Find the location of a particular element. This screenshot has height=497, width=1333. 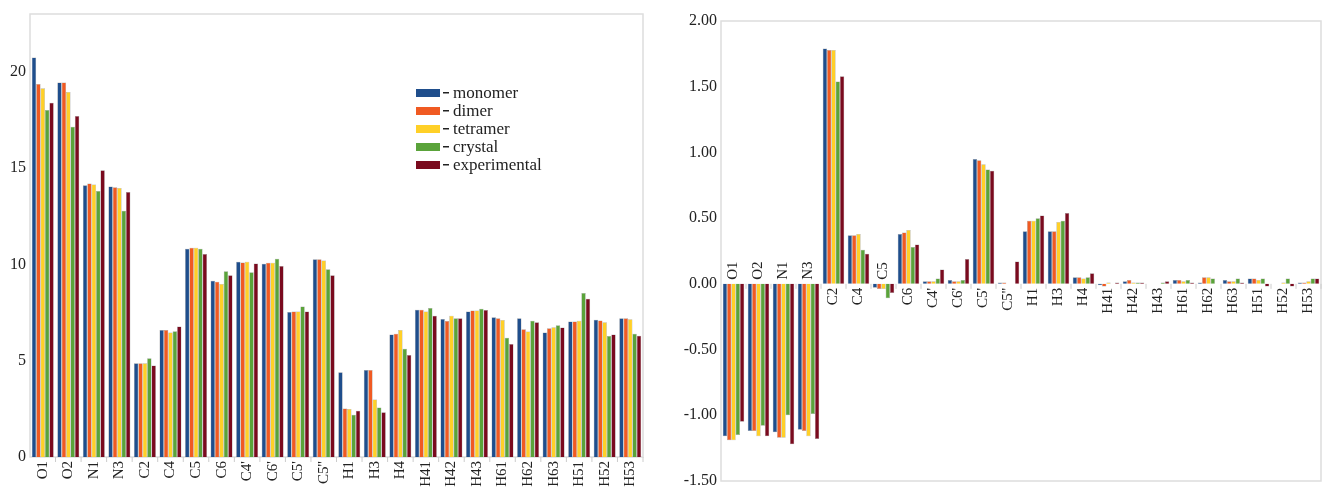

y-tick-label: 15 is located at coordinates (18, 167).